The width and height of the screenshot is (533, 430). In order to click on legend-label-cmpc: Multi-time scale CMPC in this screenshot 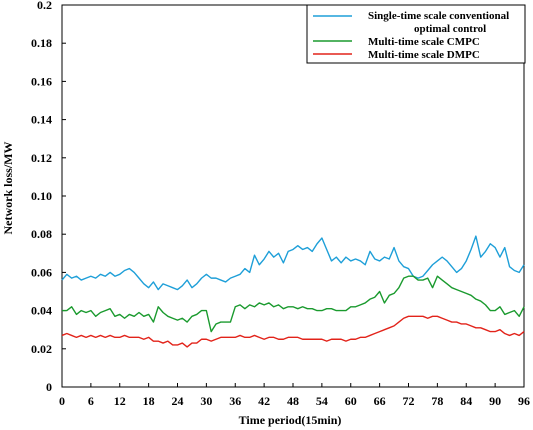, I will do `click(424, 42)`.